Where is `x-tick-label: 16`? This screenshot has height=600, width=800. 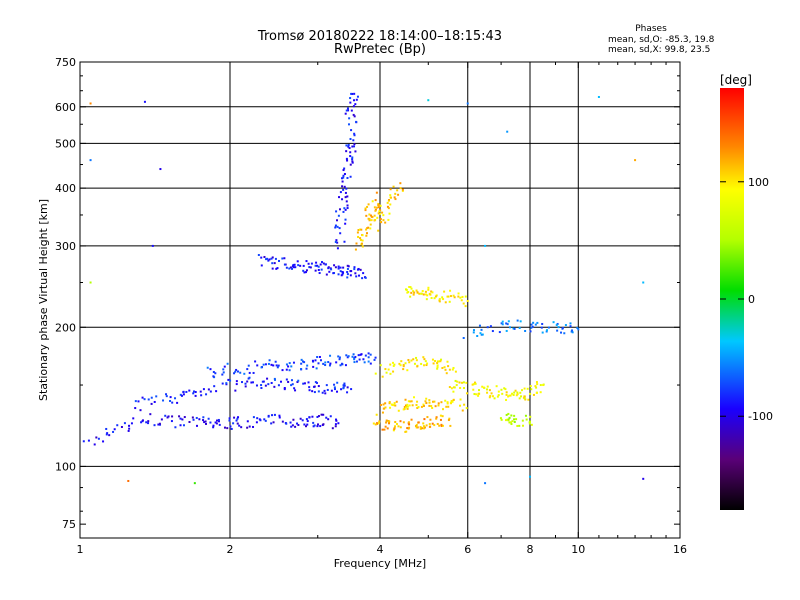 x-tick-label: 16 is located at coordinates (680, 549).